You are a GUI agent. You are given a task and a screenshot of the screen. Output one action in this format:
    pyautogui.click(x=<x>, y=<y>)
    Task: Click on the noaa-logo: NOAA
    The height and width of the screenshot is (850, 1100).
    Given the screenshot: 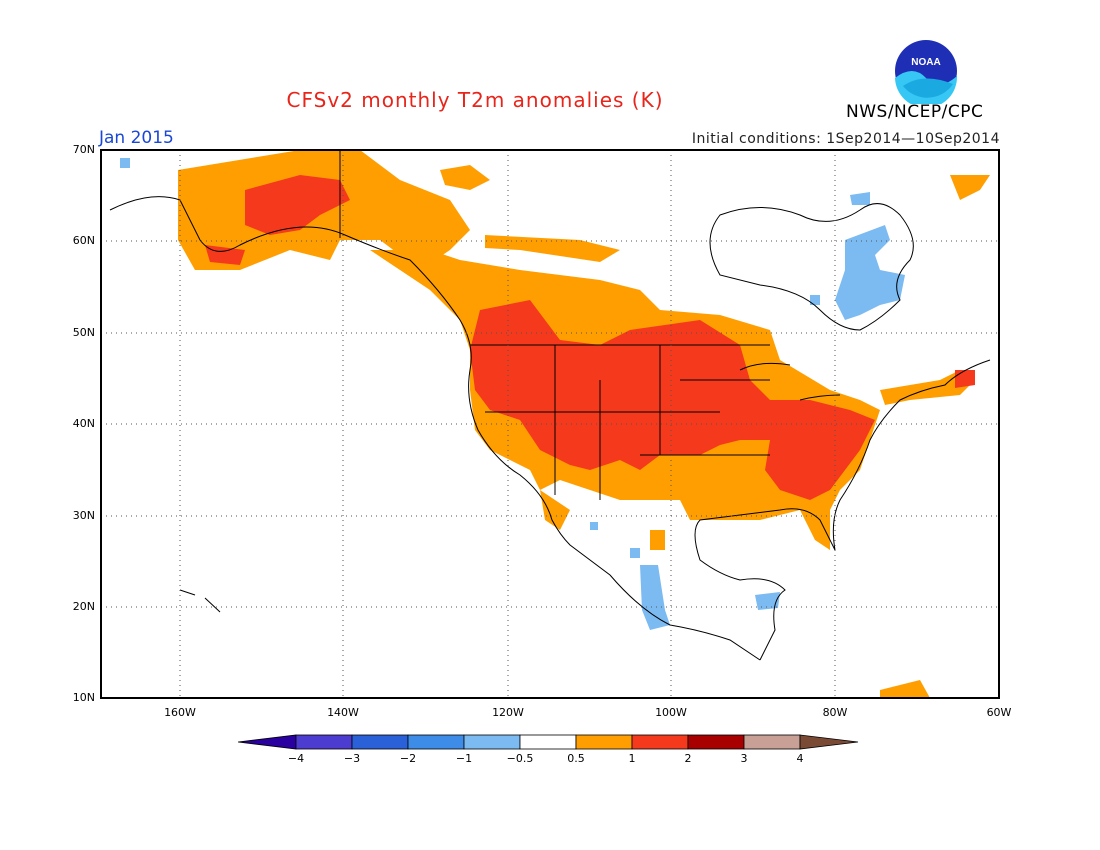 What is the action you would take?
    pyautogui.click(x=926, y=72)
    